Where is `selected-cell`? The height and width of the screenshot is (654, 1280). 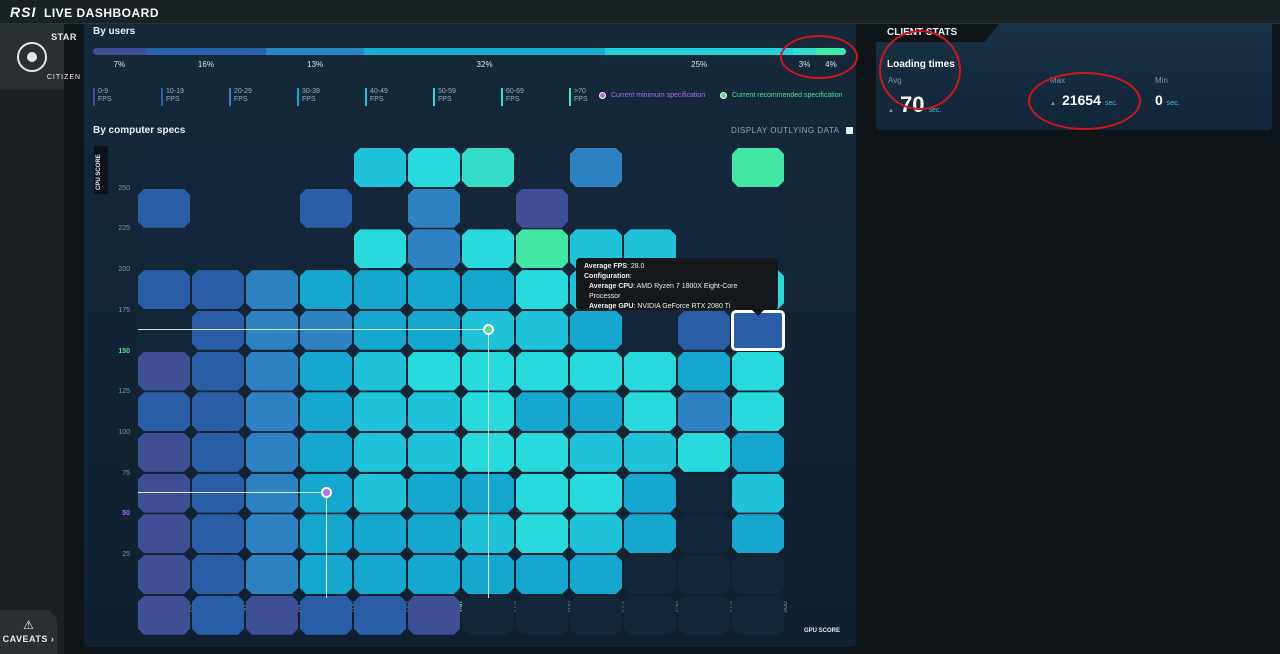
selected-cell is located at coordinates (758, 330).